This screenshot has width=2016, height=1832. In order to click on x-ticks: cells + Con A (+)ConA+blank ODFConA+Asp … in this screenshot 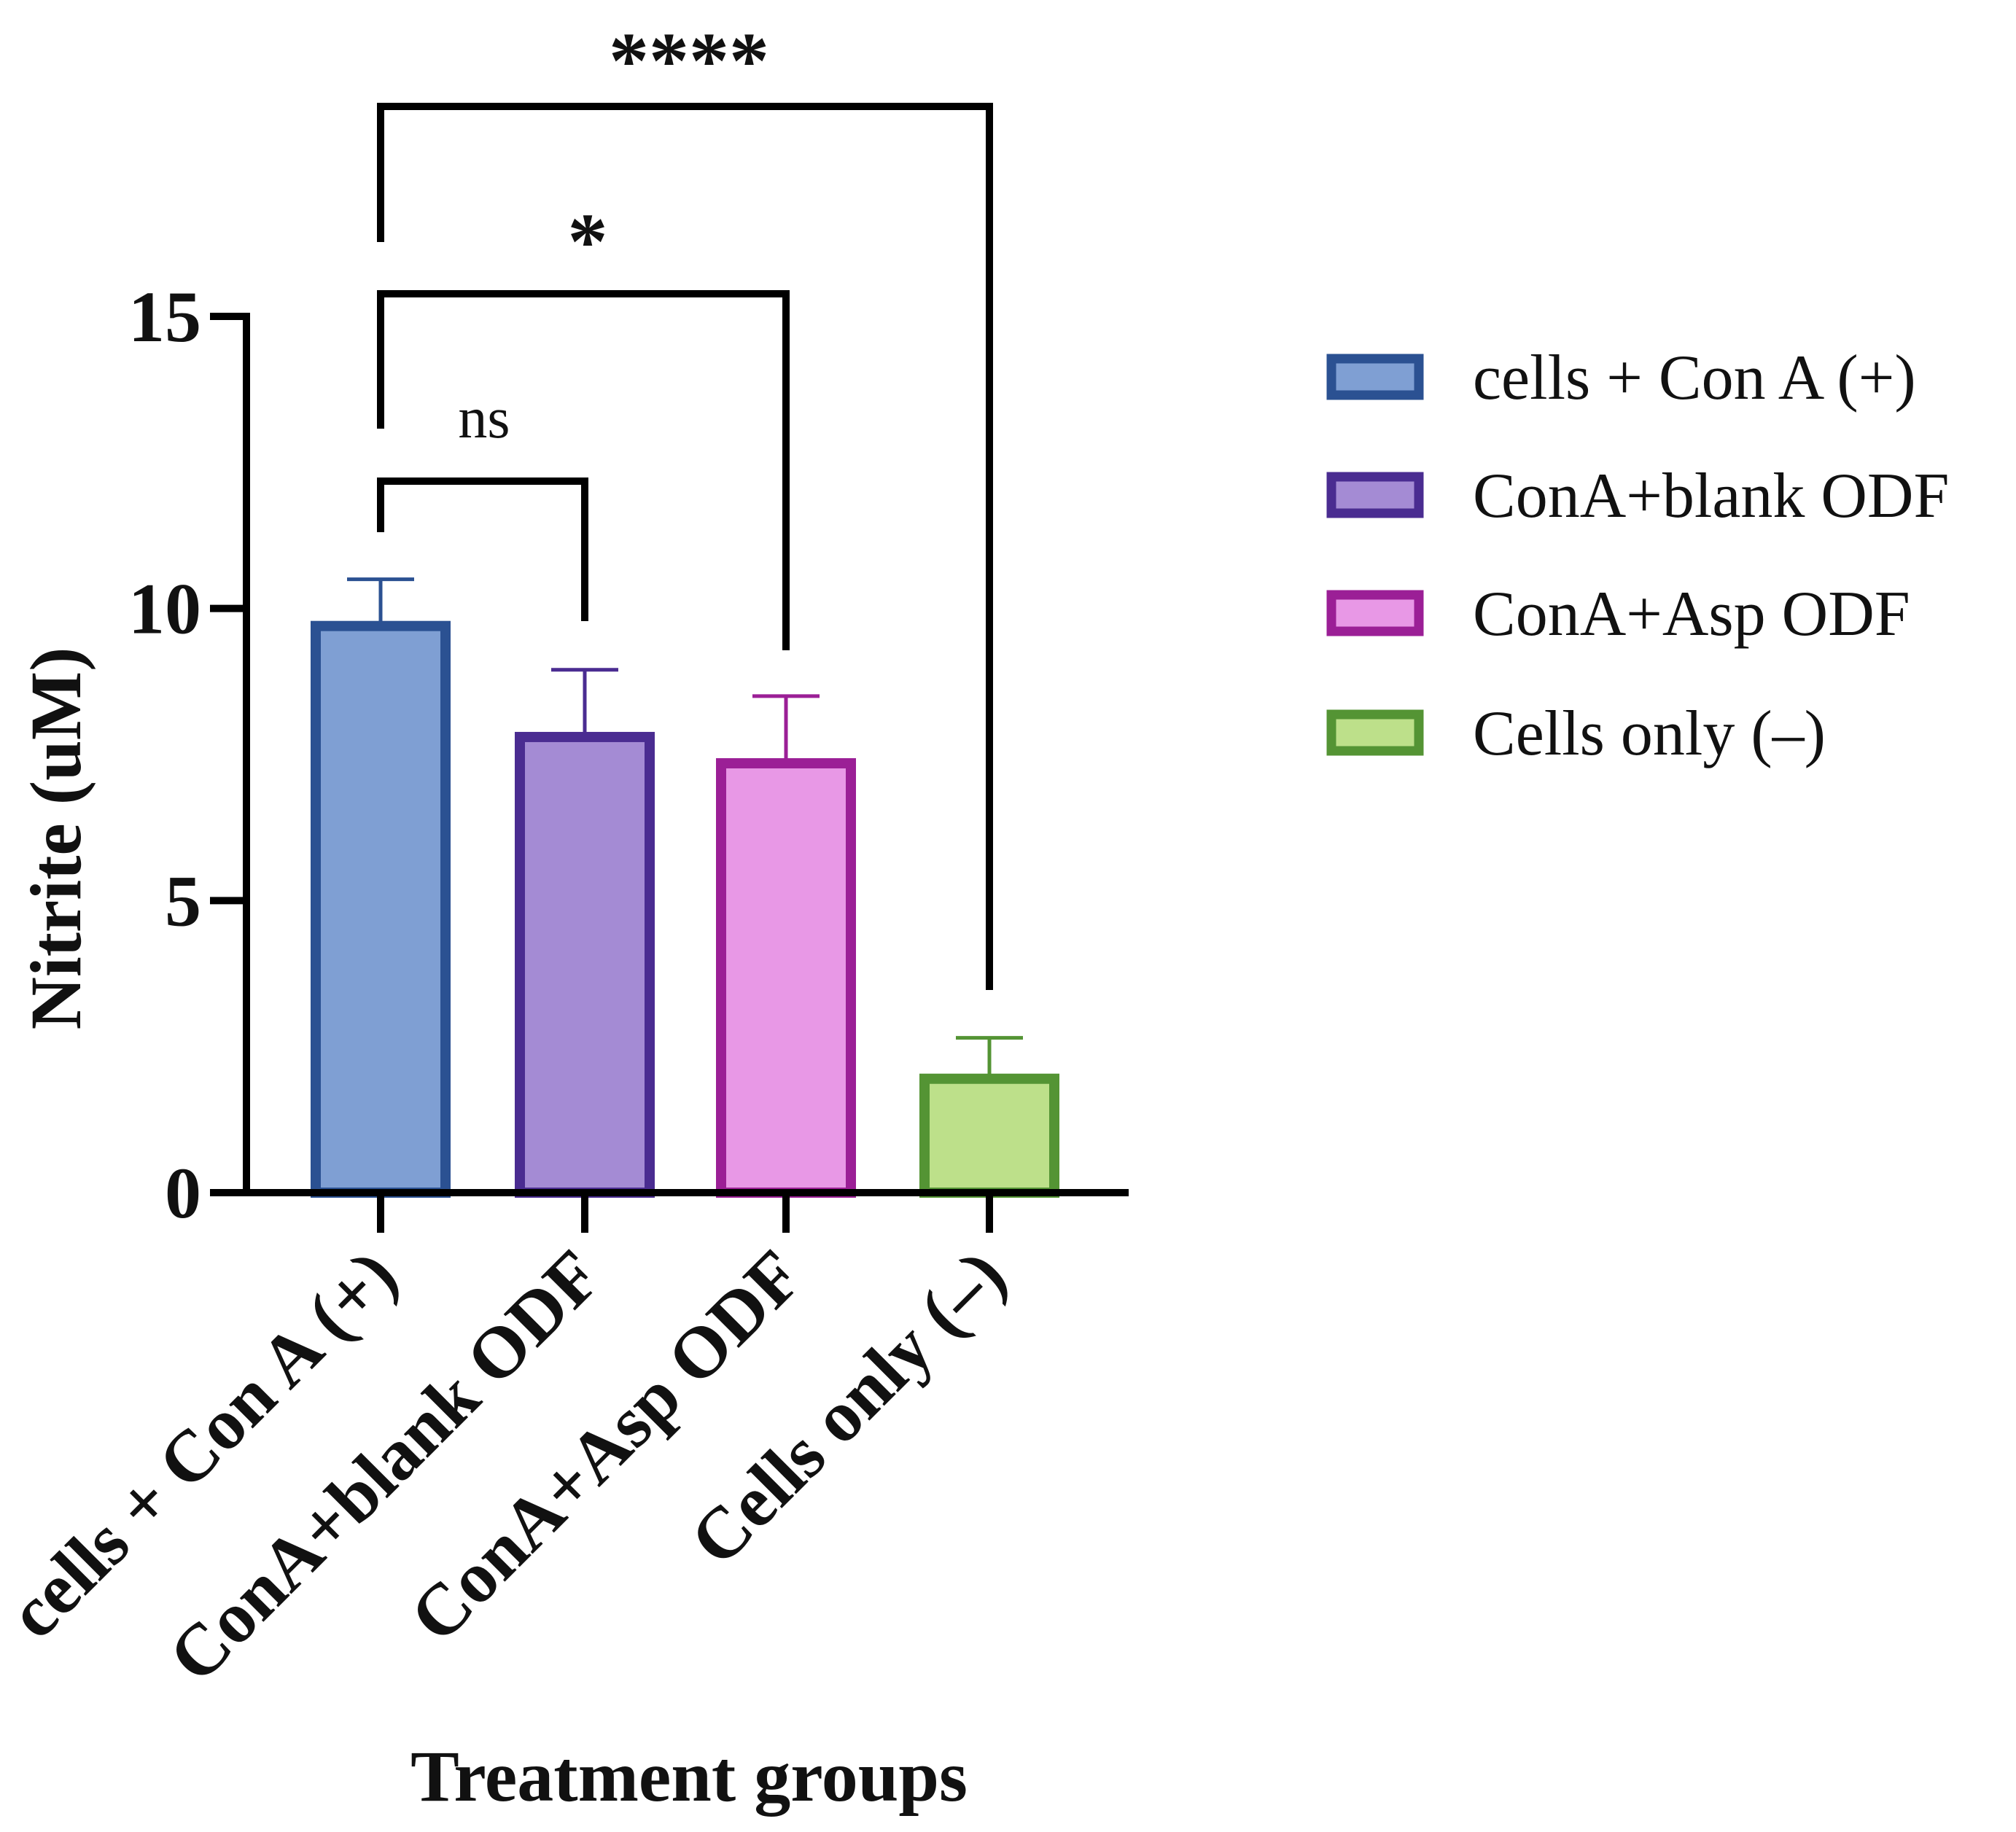, I will do `click(510, 1445)`.